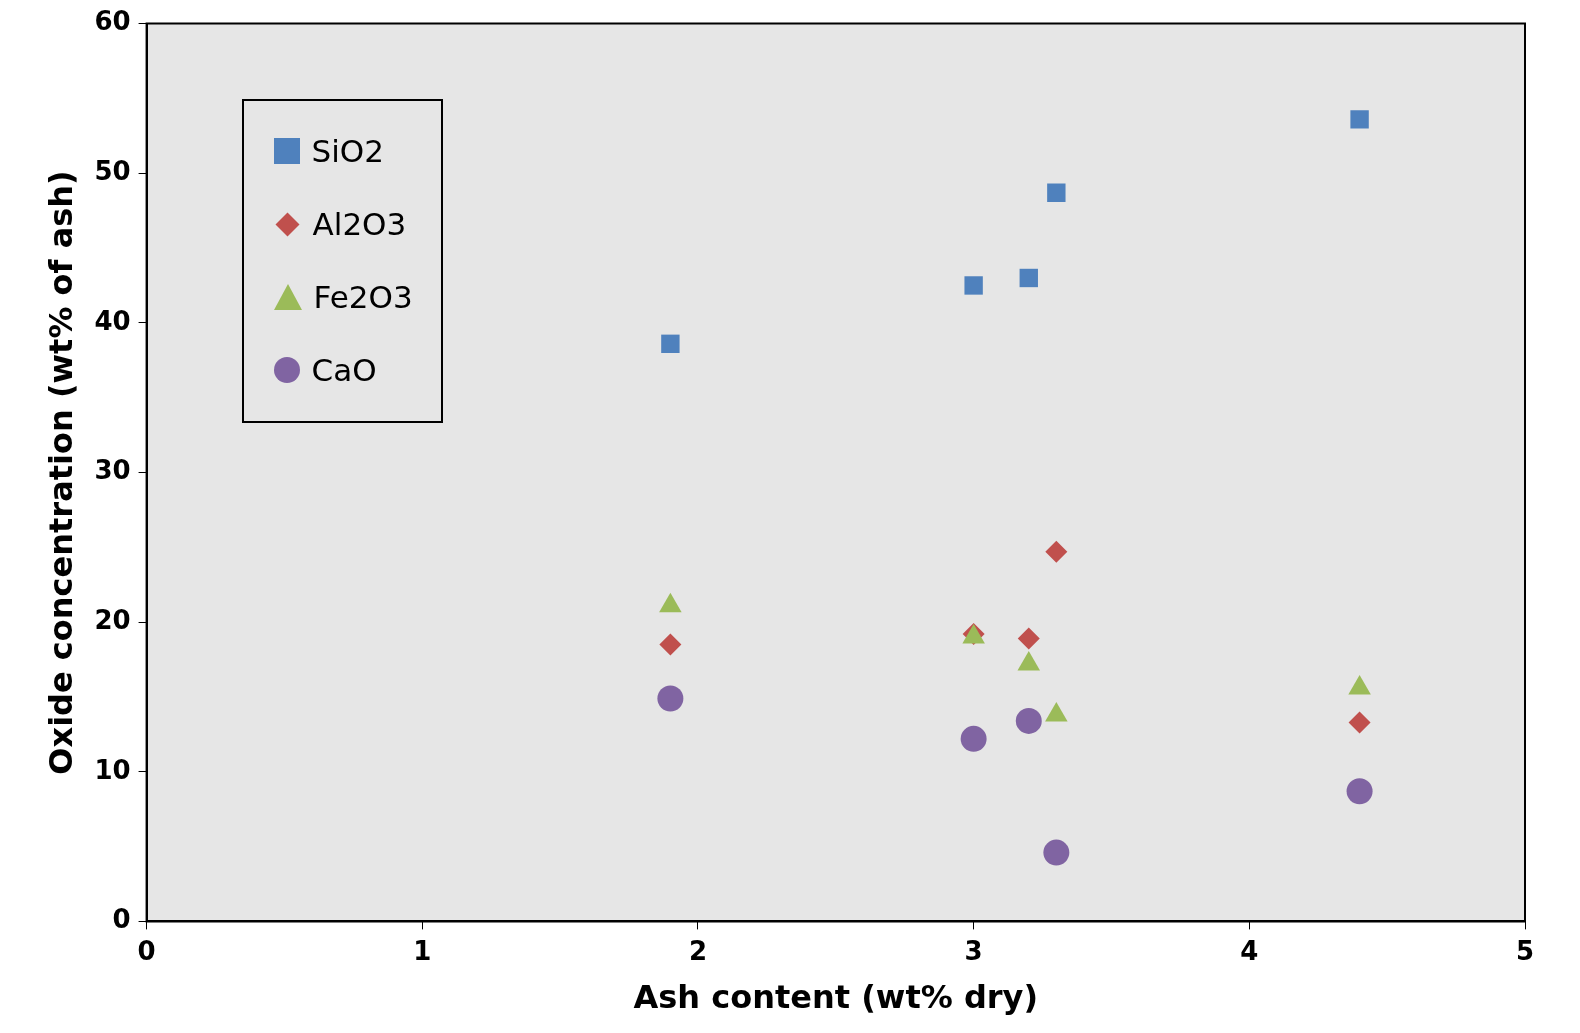  Describe the element at coordinates (112, 170) in the screenshot. I see `y-tick-label: 50` at that location.